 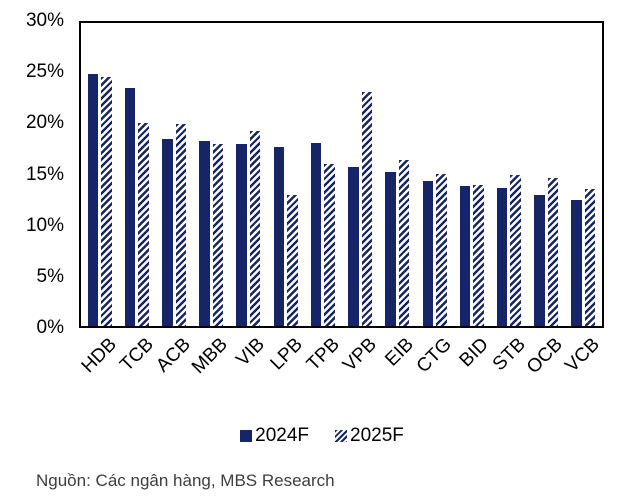 What do you see at coordinates (282, 435) in the screenshot?
I see `legend-label-2024f: 2024F` at bounding box center [282, 435].